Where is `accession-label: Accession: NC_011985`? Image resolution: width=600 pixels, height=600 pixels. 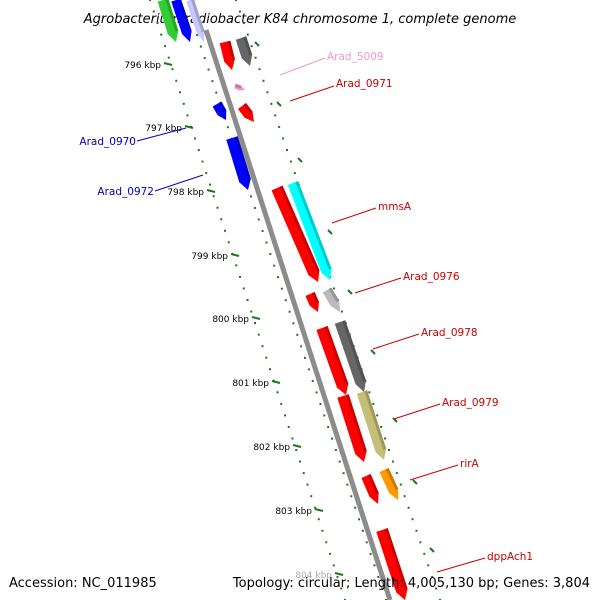 accession-label: Accession: NC_011985 is located at coordinates (83, 583).